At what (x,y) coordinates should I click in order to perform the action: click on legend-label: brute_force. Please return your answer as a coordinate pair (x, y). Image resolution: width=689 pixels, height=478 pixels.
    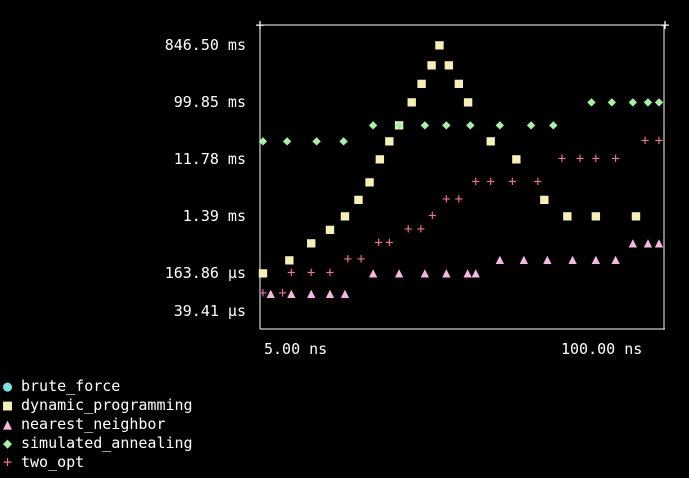
    Looking at the image, I should click on (71, 386).